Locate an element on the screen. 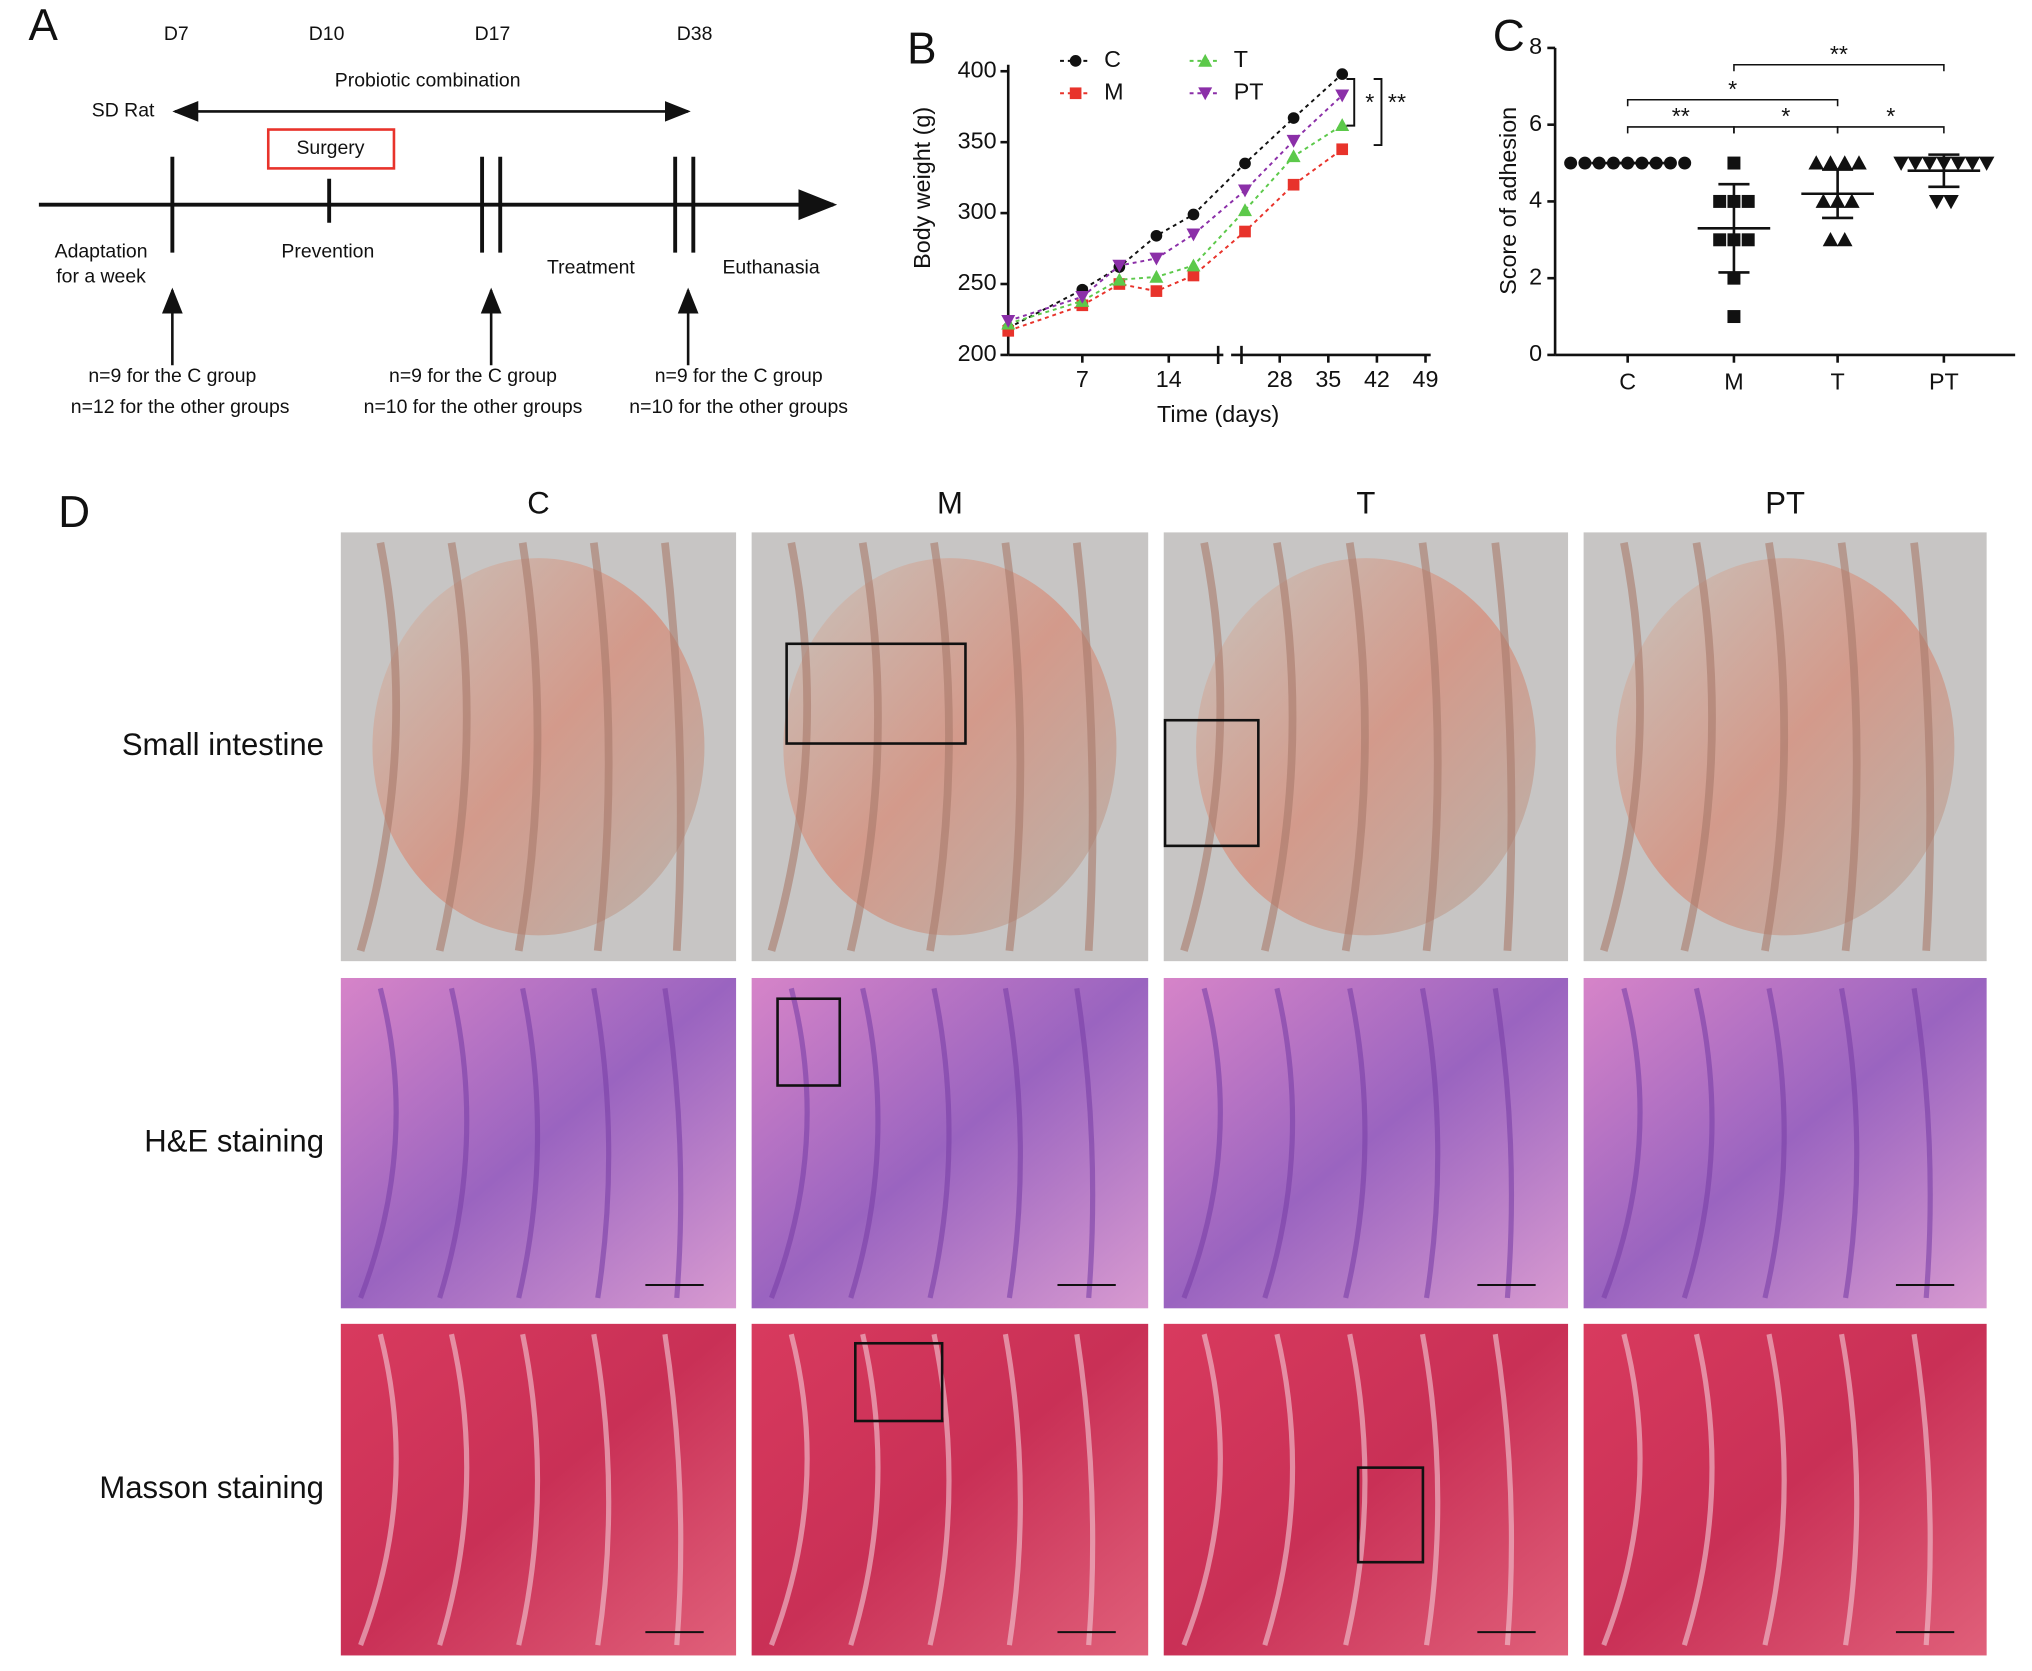 This screenshot has width=2032, height=1671. x-tick-label: 35 is located at coordinates (1328, 379).